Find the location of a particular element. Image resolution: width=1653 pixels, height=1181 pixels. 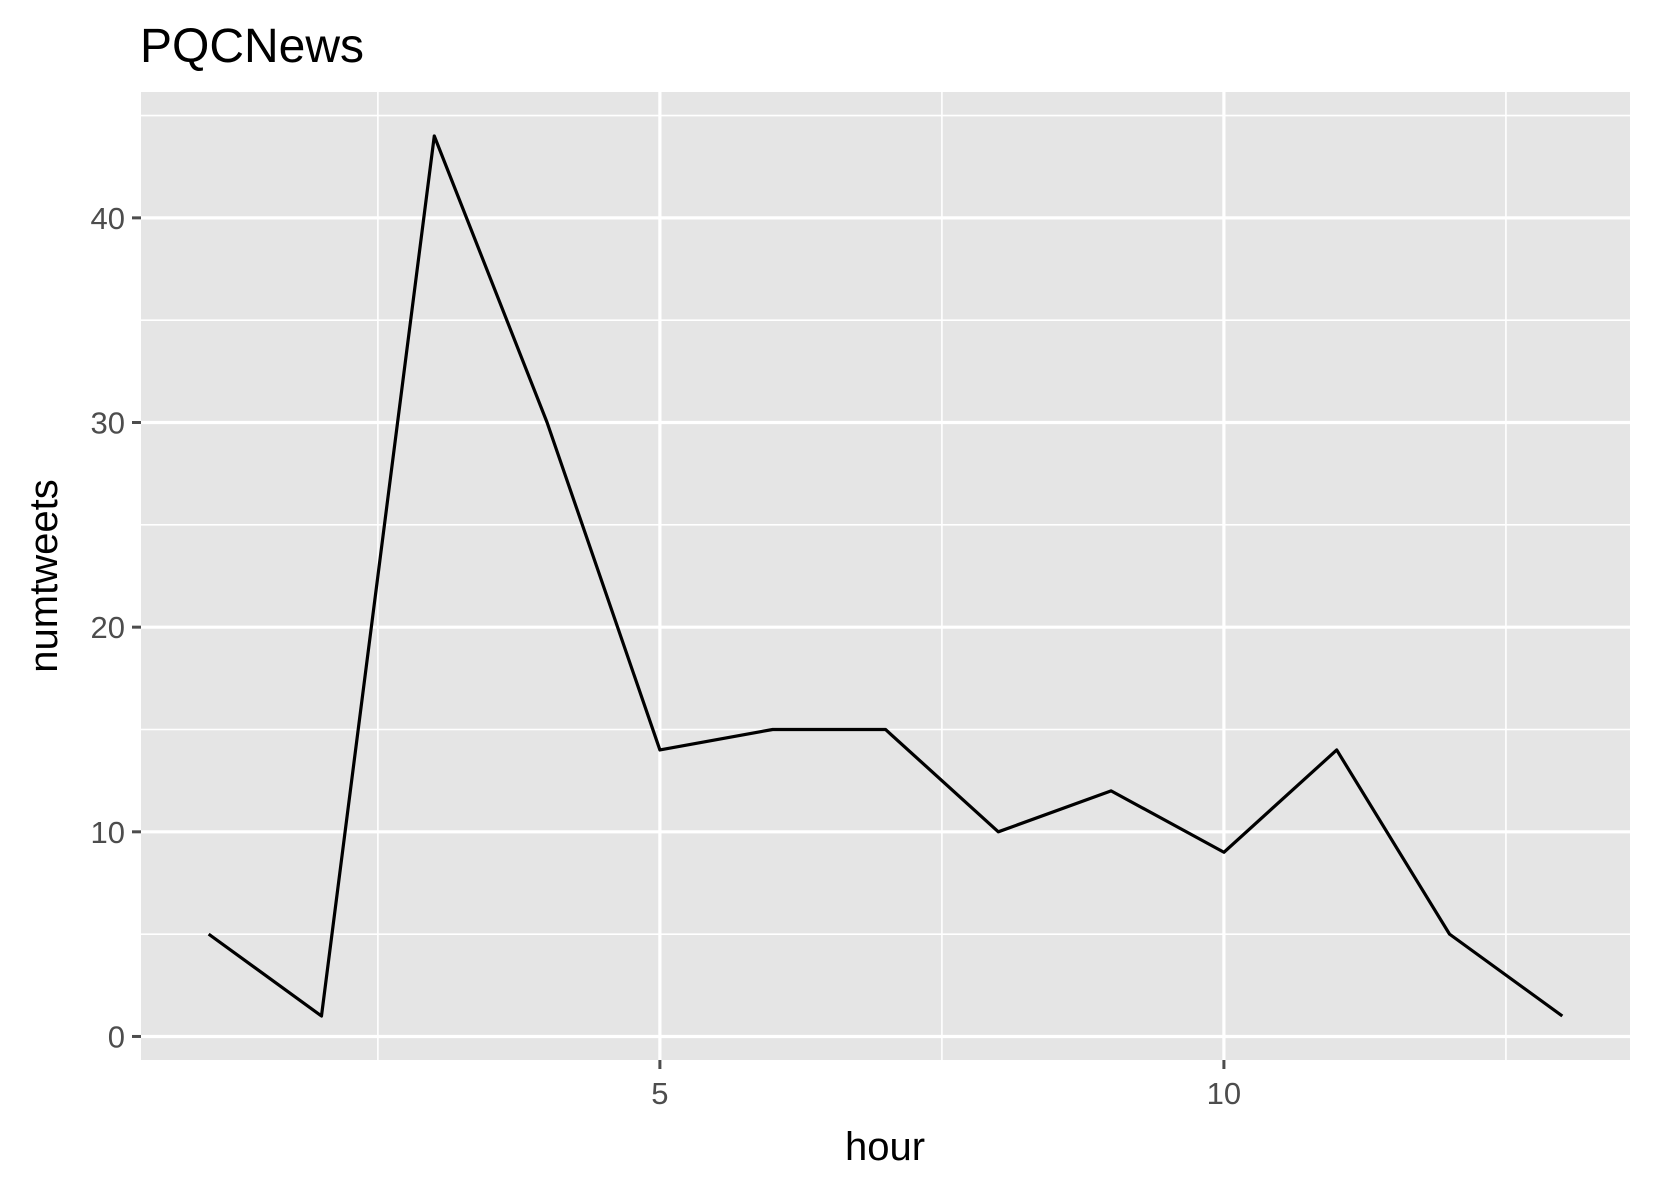

y-tick-label: 10 is located at coordinates (108, 832).